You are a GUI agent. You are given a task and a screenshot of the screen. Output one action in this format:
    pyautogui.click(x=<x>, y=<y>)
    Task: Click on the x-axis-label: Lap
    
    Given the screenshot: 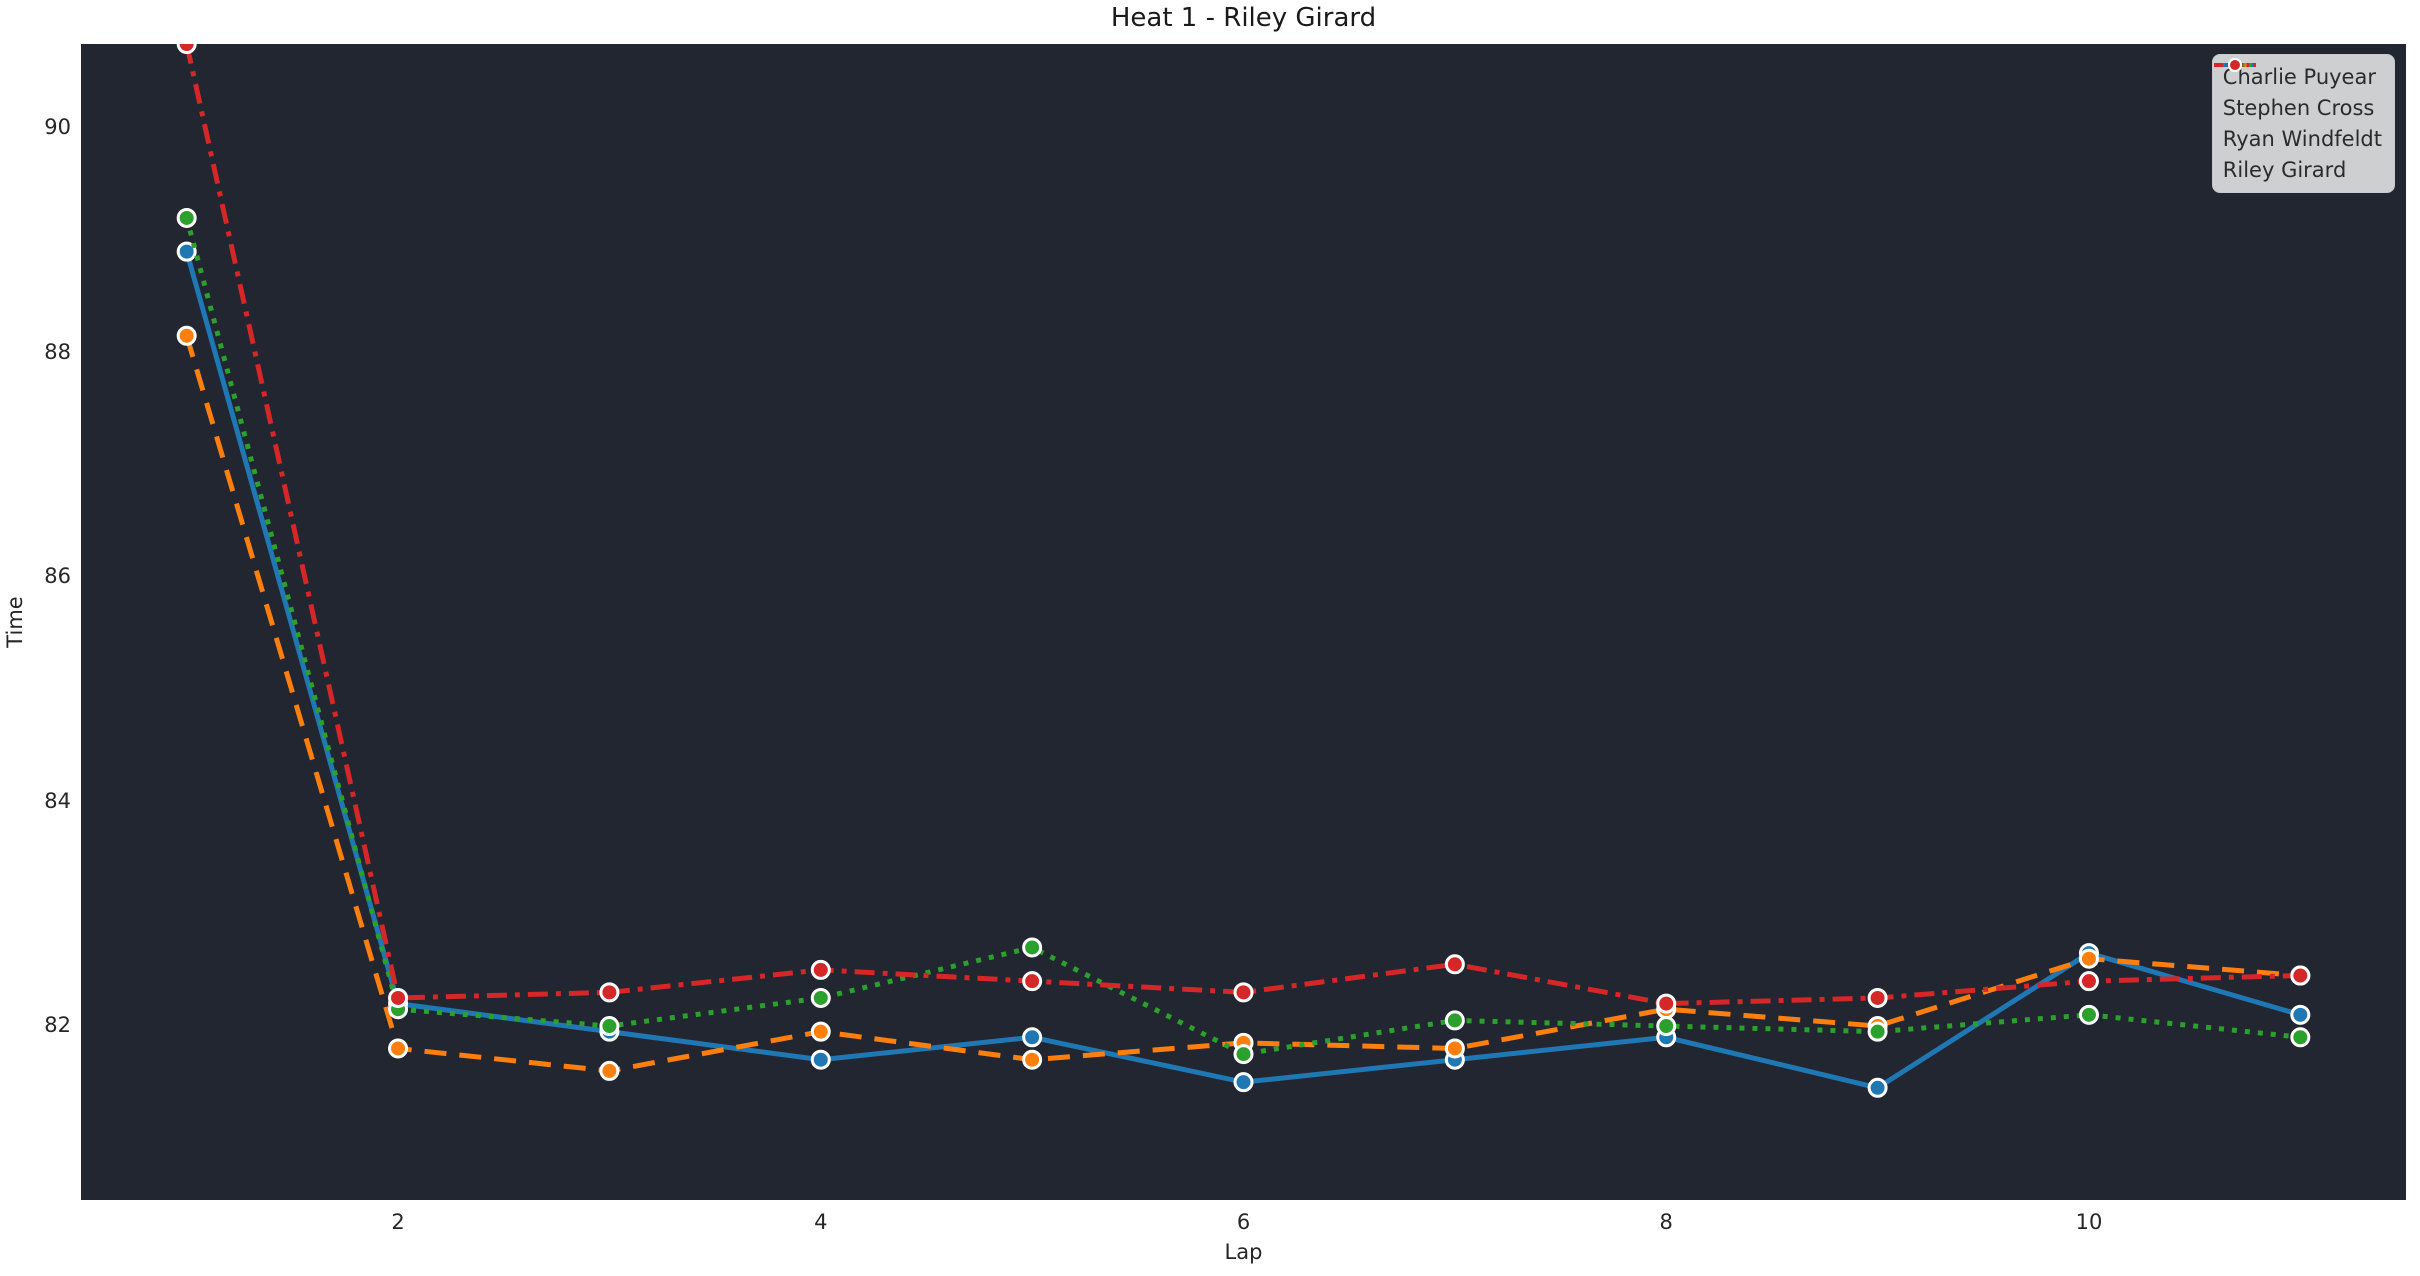 What is the action you would take?
    pyautogui.click(x=1243, y=1252)
    